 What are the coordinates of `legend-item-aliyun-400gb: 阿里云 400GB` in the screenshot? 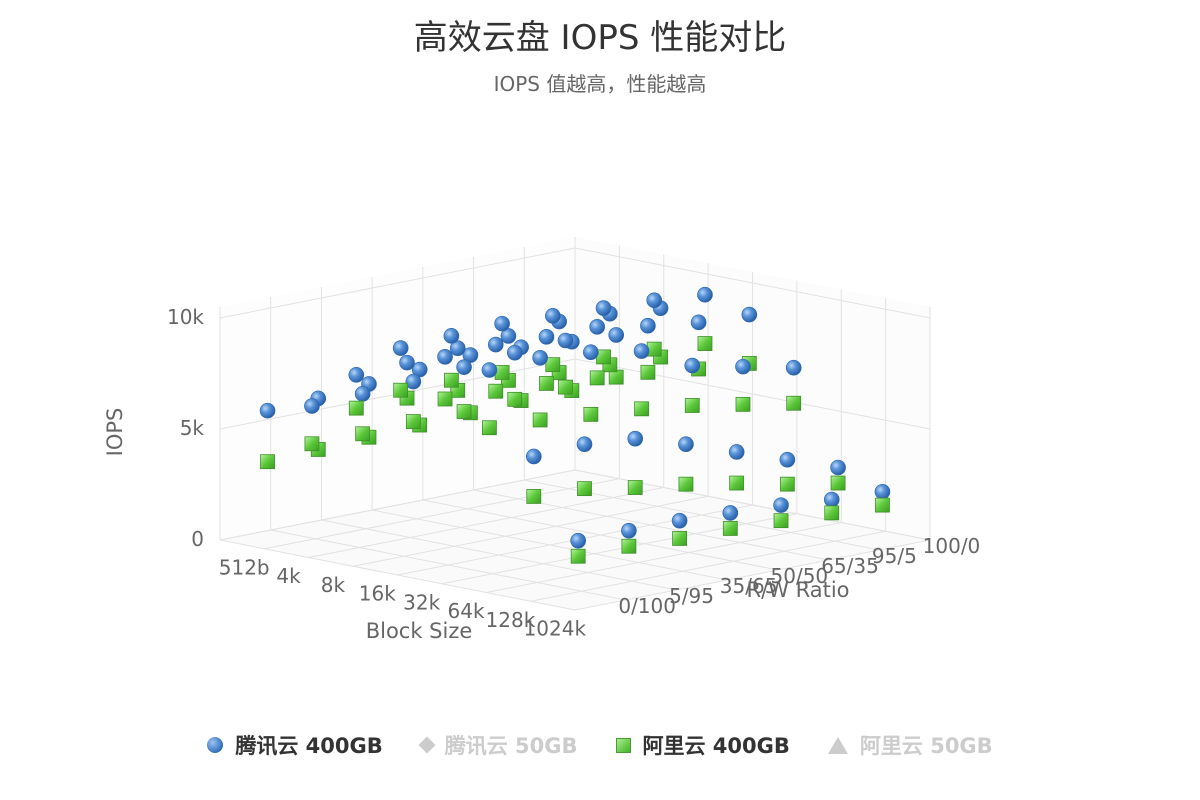 It's located at (702, 745).